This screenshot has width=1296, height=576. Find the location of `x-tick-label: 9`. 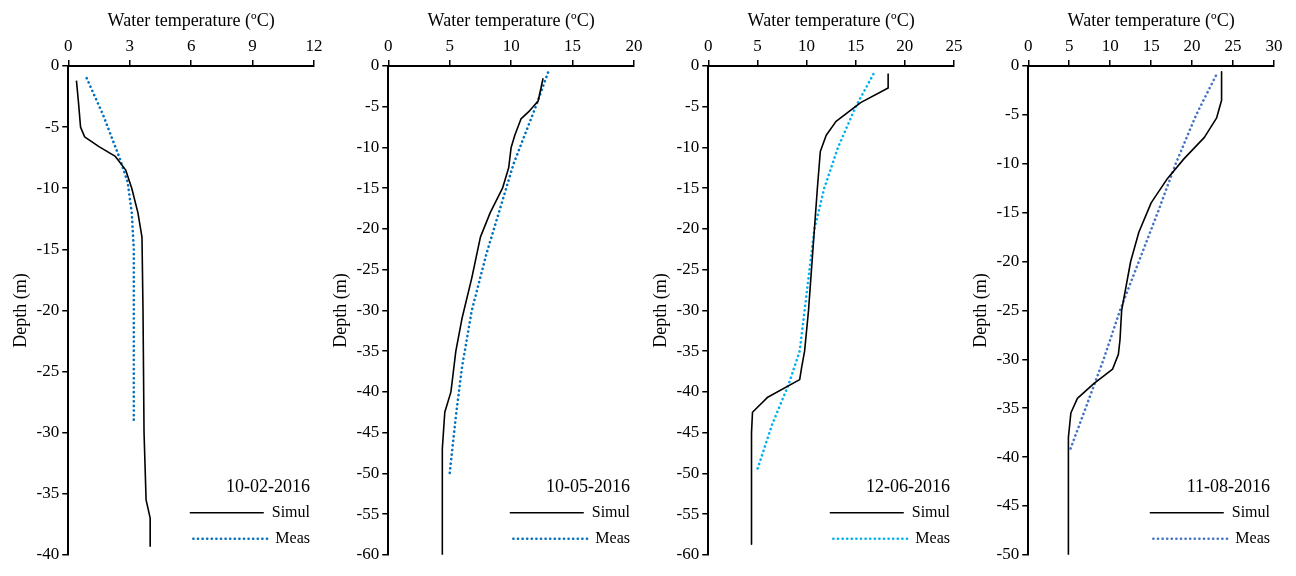

x-tick-label: 9 is located at coordinates (252, 46).